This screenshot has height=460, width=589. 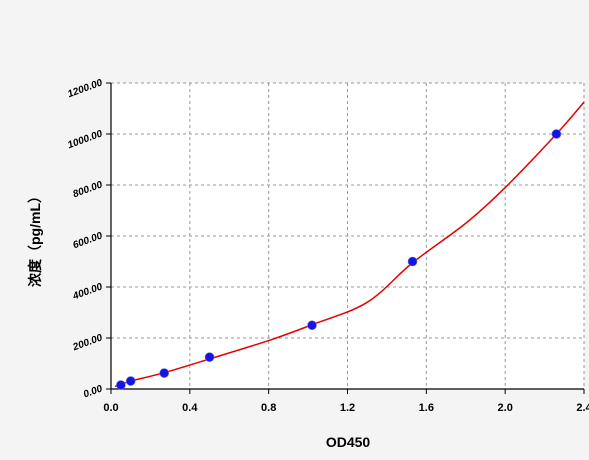 I want to click on x-tick-label: 0.0, so click(x=110, y=408).